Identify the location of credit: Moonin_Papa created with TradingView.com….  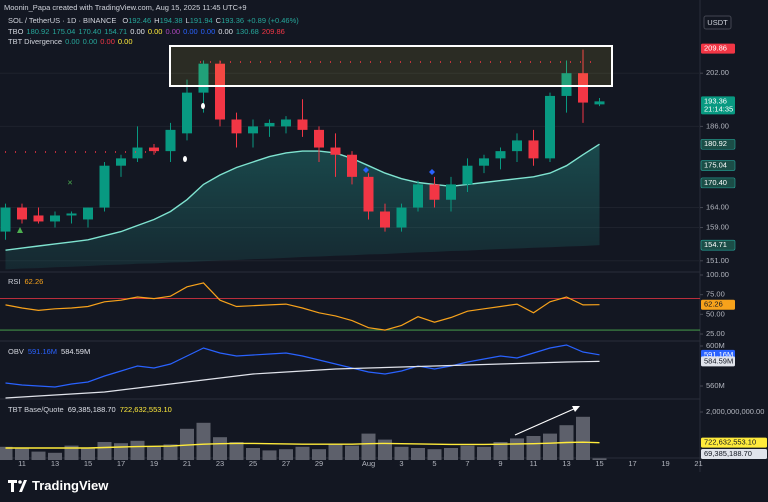
(125, 7).